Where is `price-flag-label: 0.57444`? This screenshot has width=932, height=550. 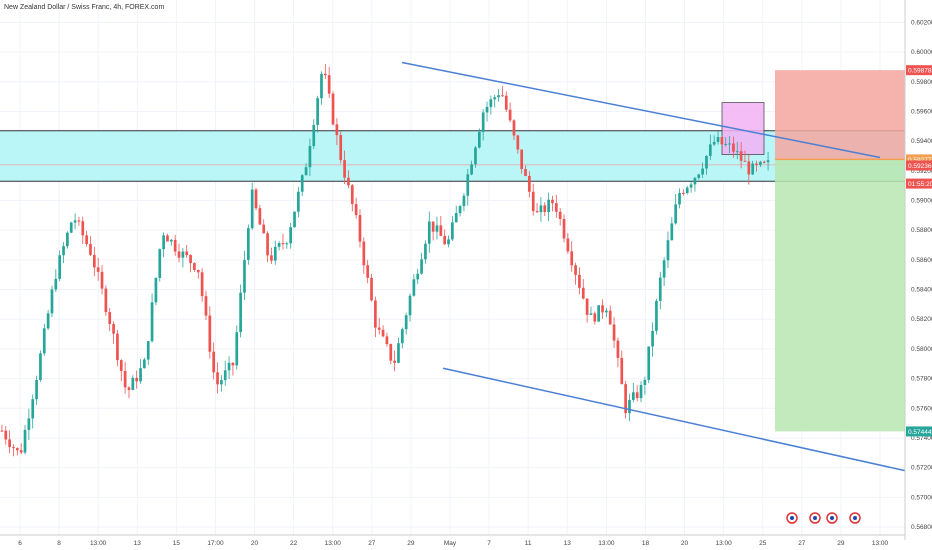
price-flag-label: 0.57444 is located at coordinates (920, 432).